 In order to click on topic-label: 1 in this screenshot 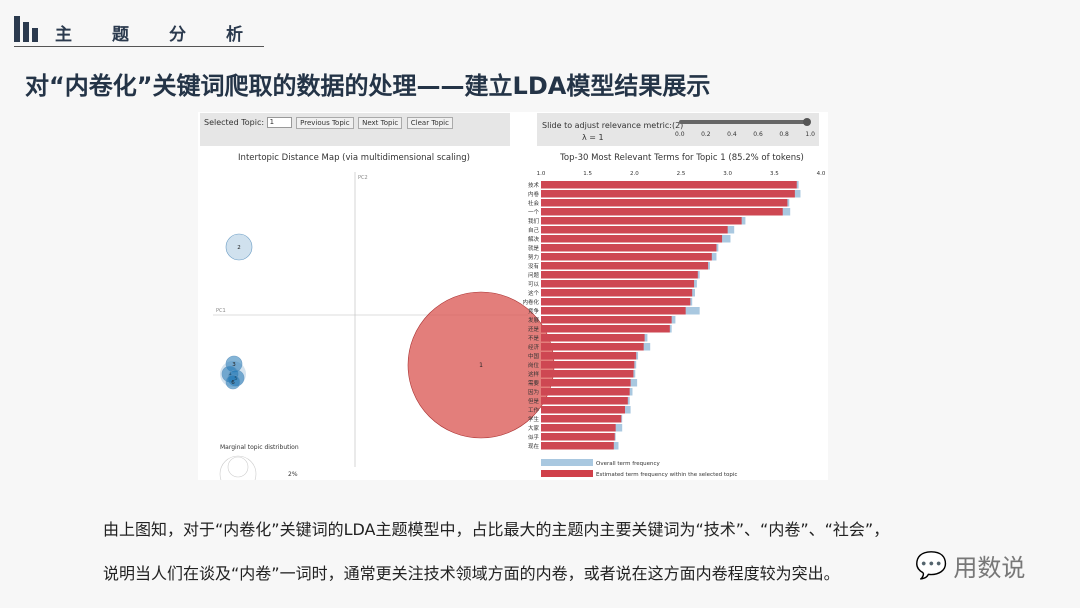, I will do `click(481, 365)`.